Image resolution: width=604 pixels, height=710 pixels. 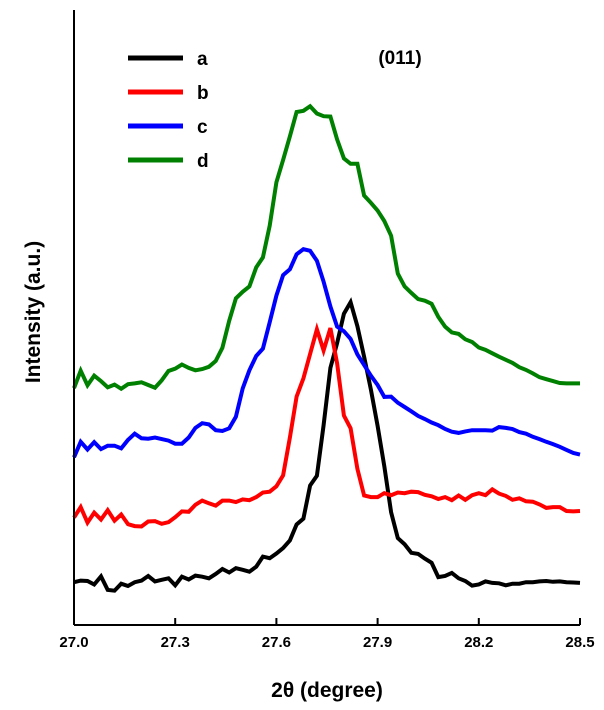 I want to click on x-tick-label: 27.6, so click(x=276, y=642).